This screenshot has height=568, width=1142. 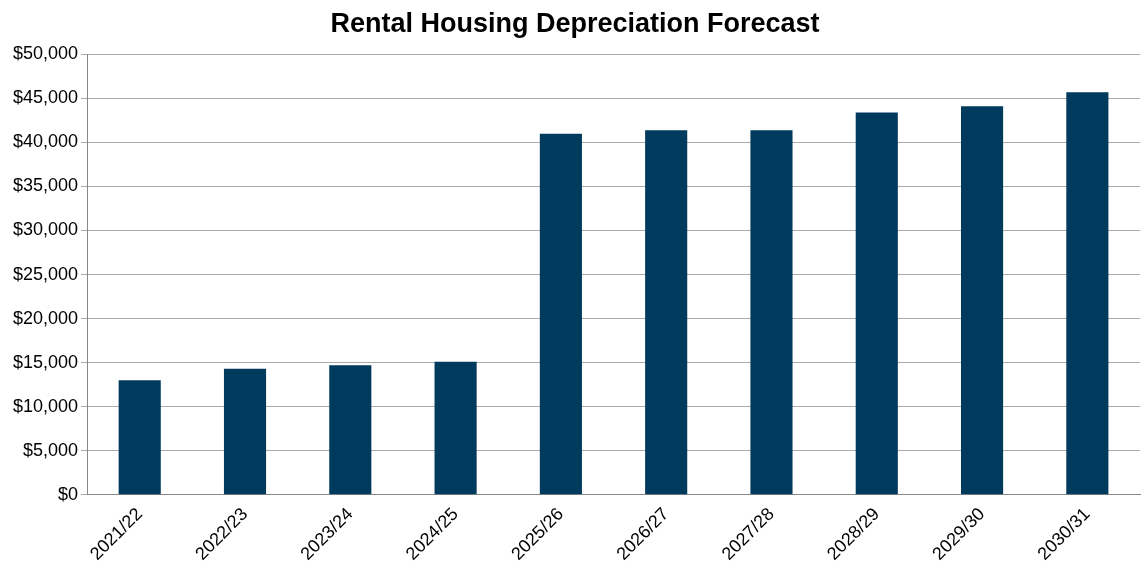 I want to click on y-tick-label: $40,000, so click(x=45, y=141).